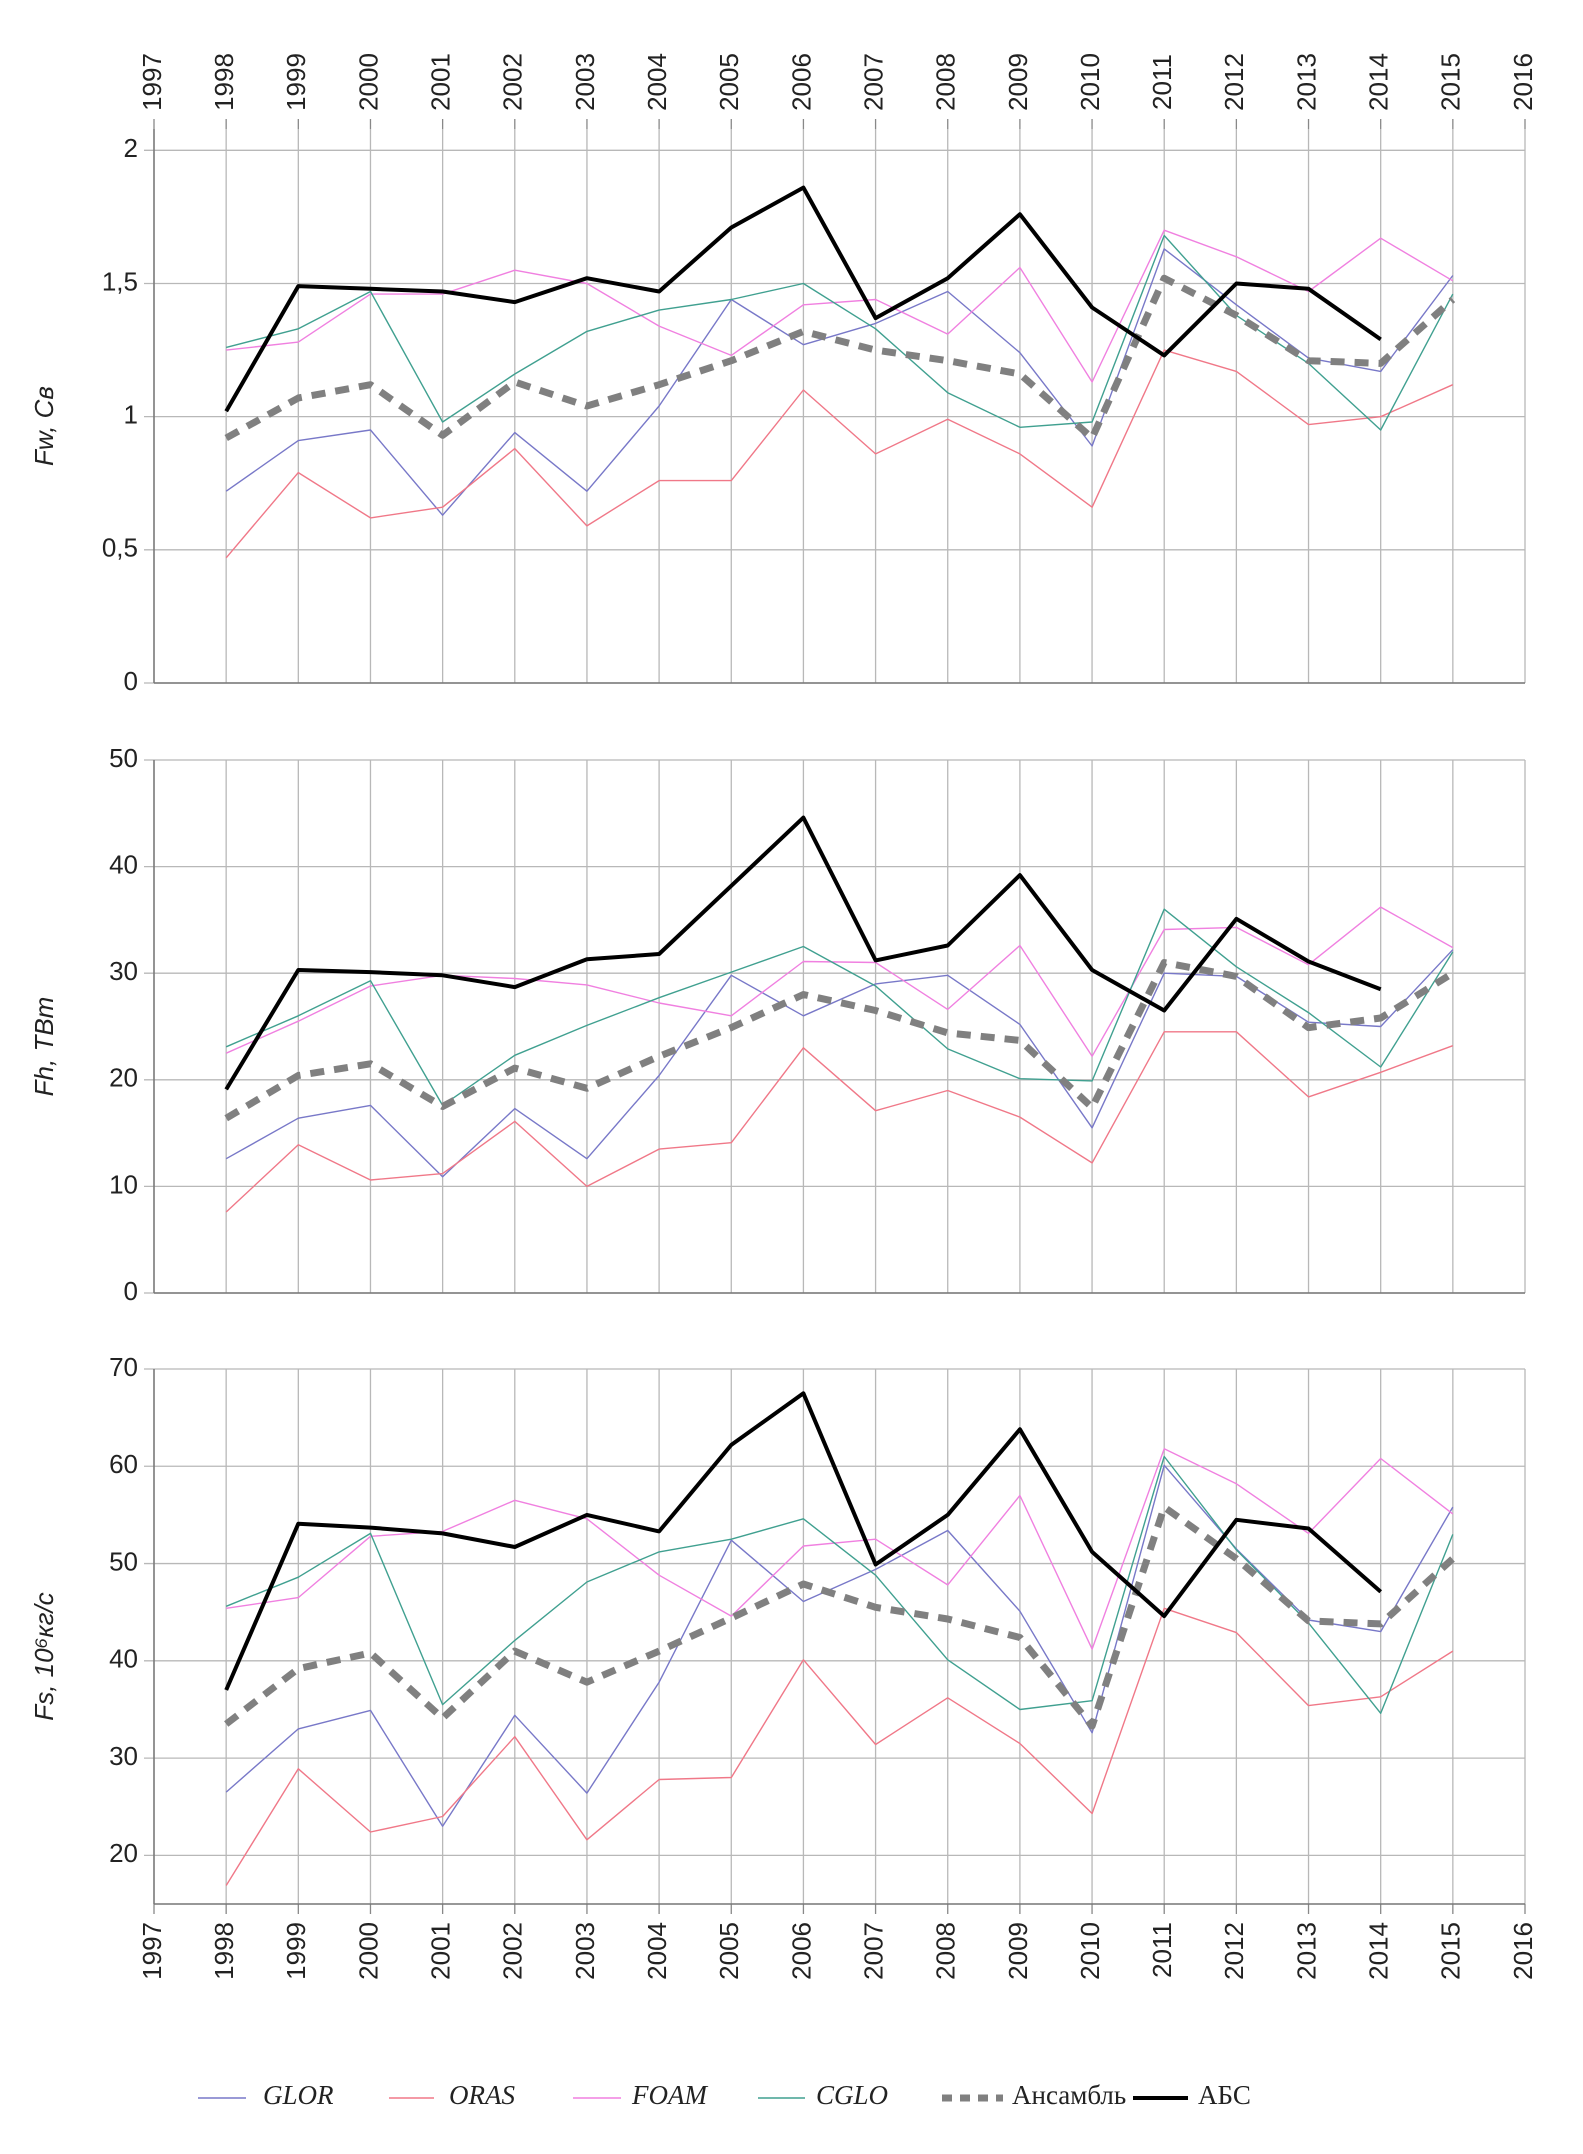 Image resolution: width=1583 pixels, height=2154 pixels. I want to click on y-tick-label: 1, so click(131, 415).